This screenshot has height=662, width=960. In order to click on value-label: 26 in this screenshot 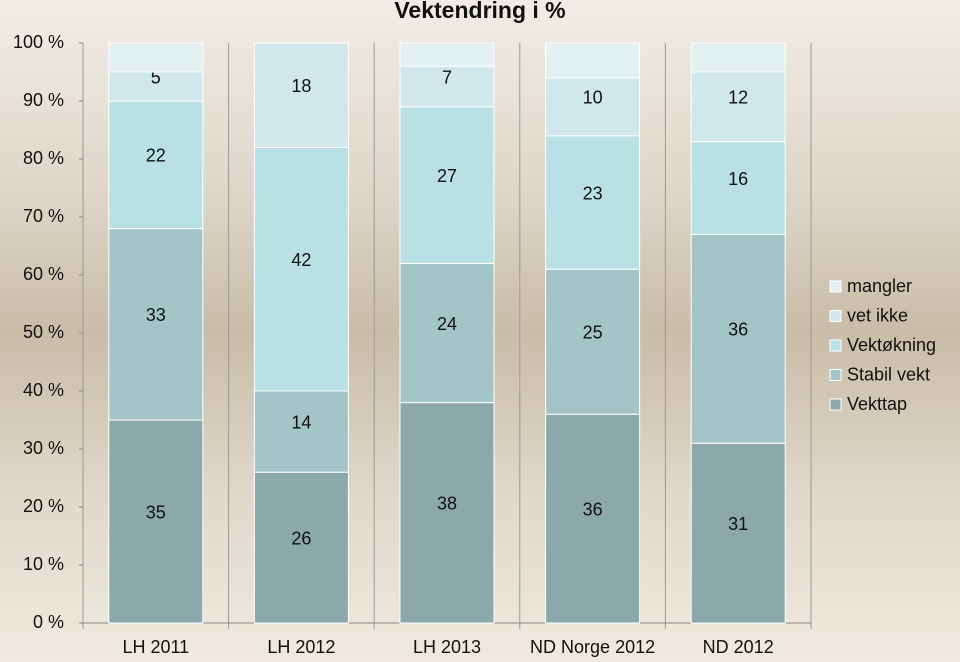, I will do `click(301, 538)`.